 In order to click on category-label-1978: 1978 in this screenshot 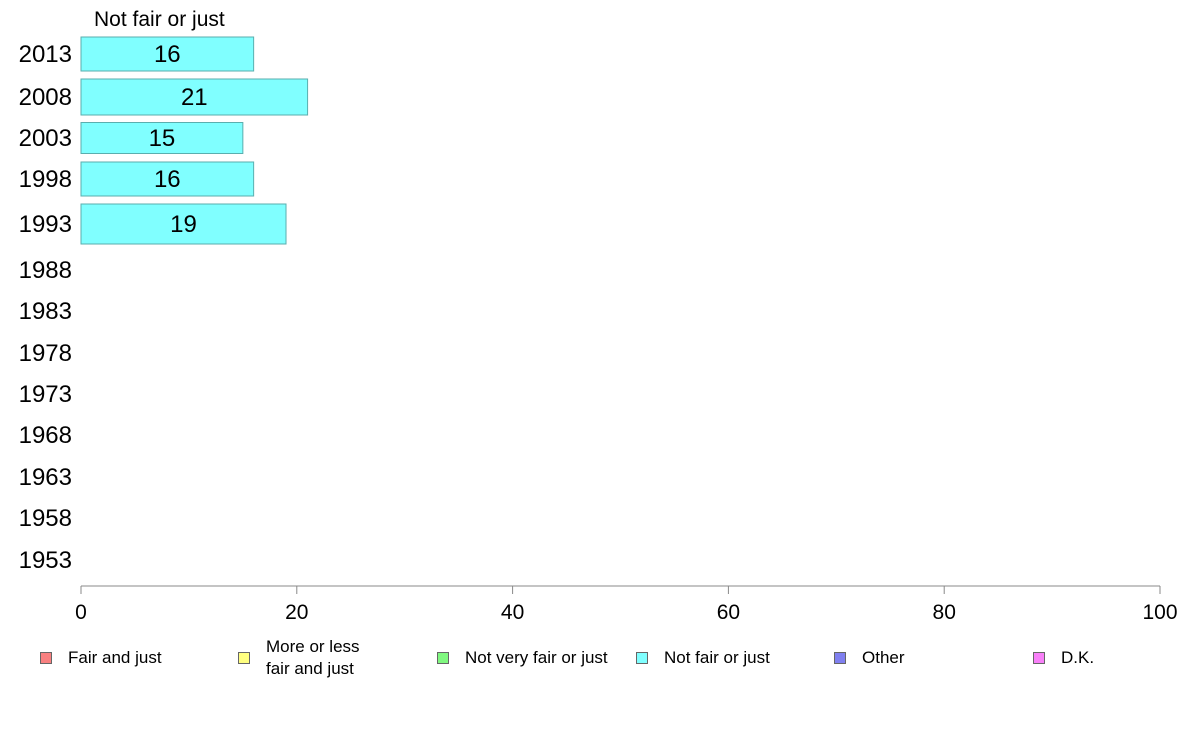, I will do `click(45, 353)`.